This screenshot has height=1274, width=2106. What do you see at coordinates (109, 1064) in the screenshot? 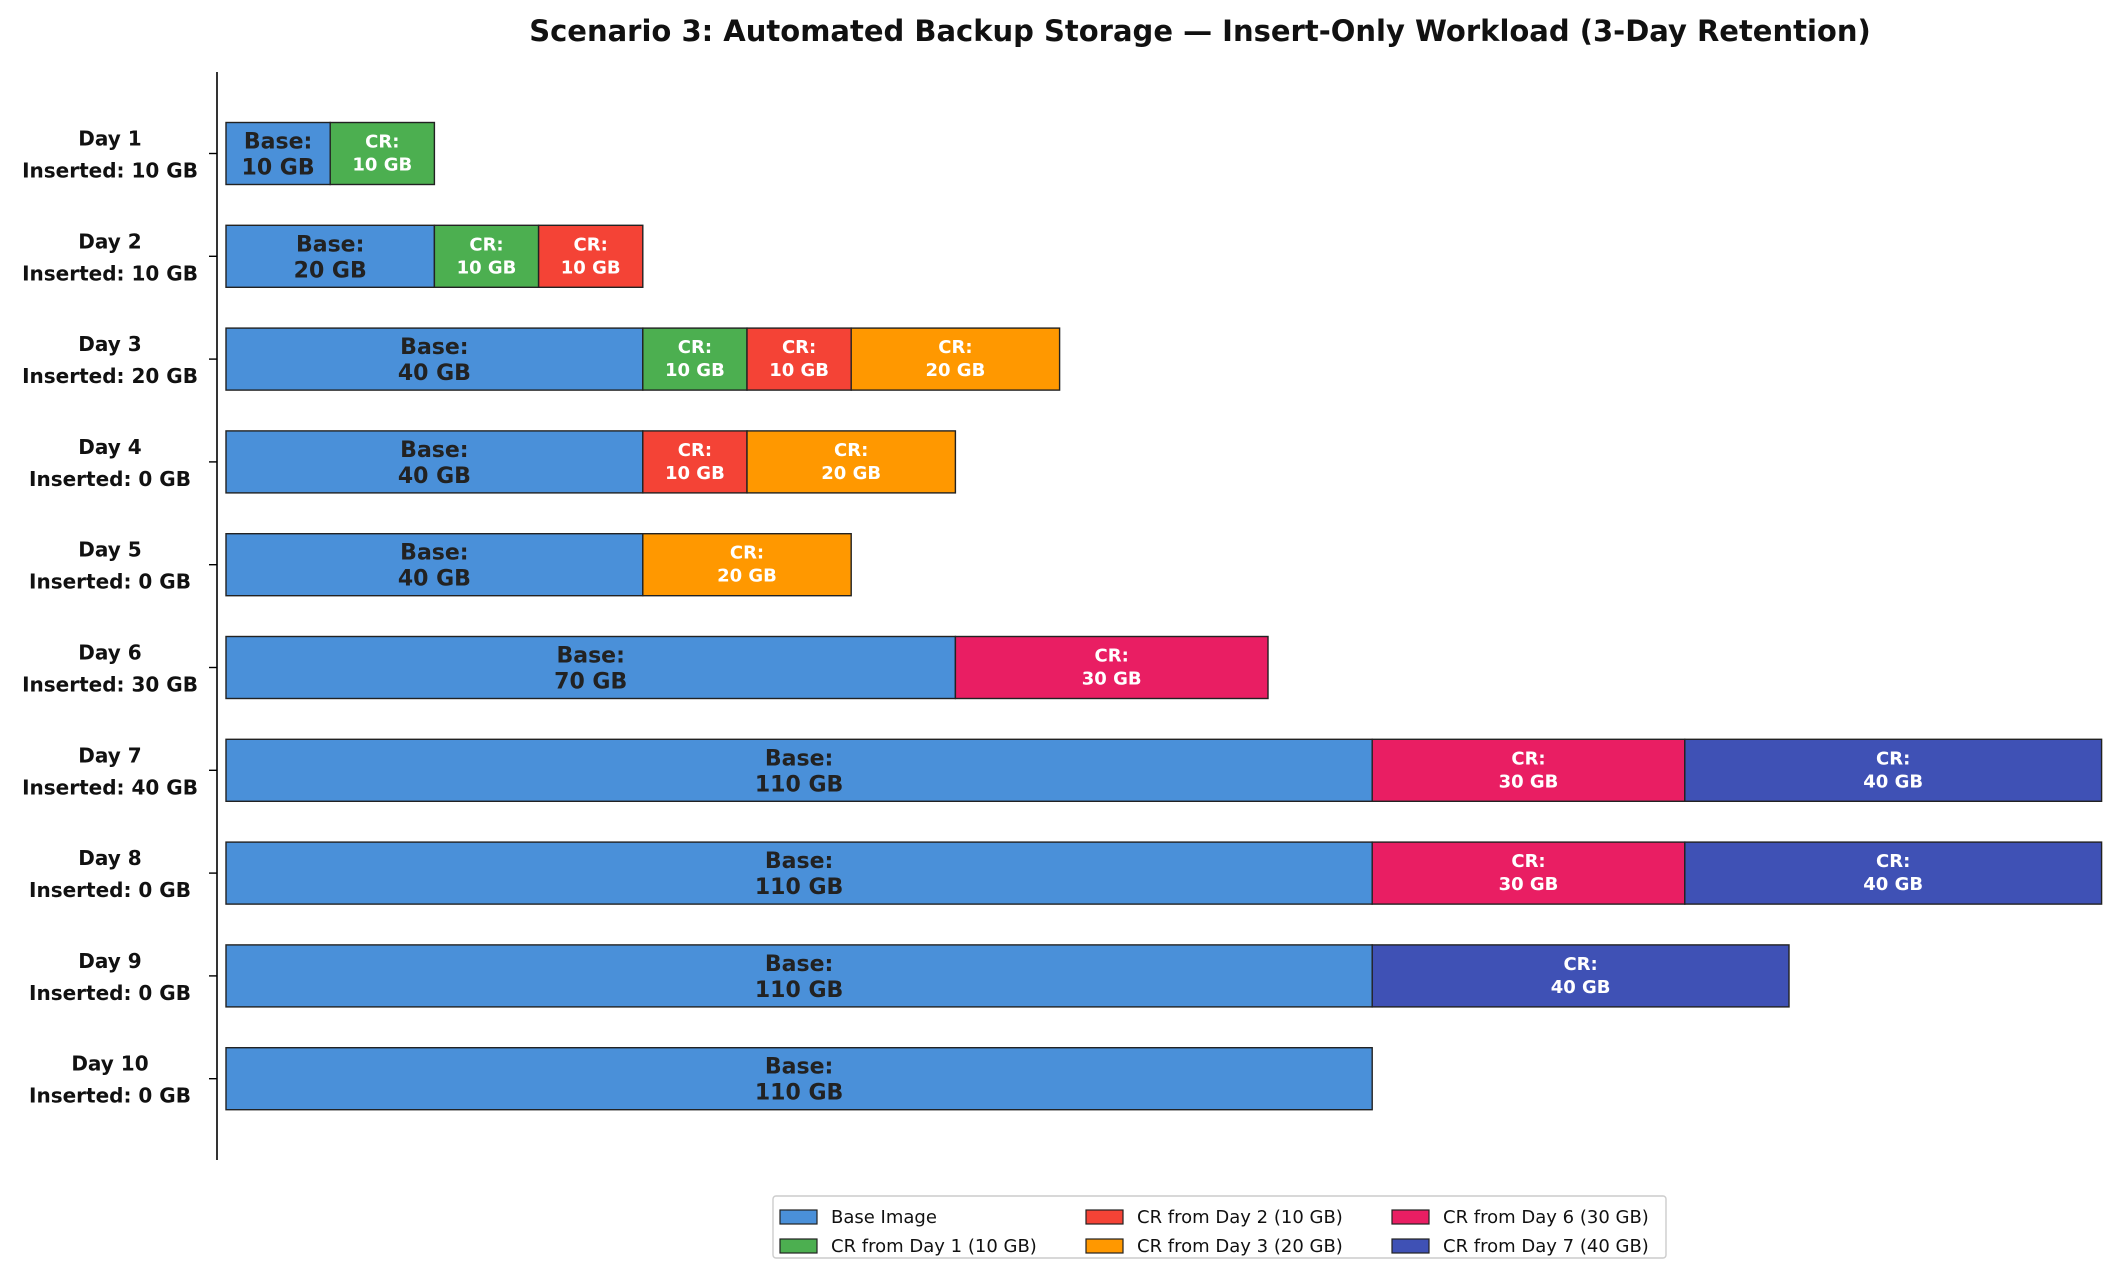
I see `y-label-day: Day 10` at bounding box center [109, 1064].